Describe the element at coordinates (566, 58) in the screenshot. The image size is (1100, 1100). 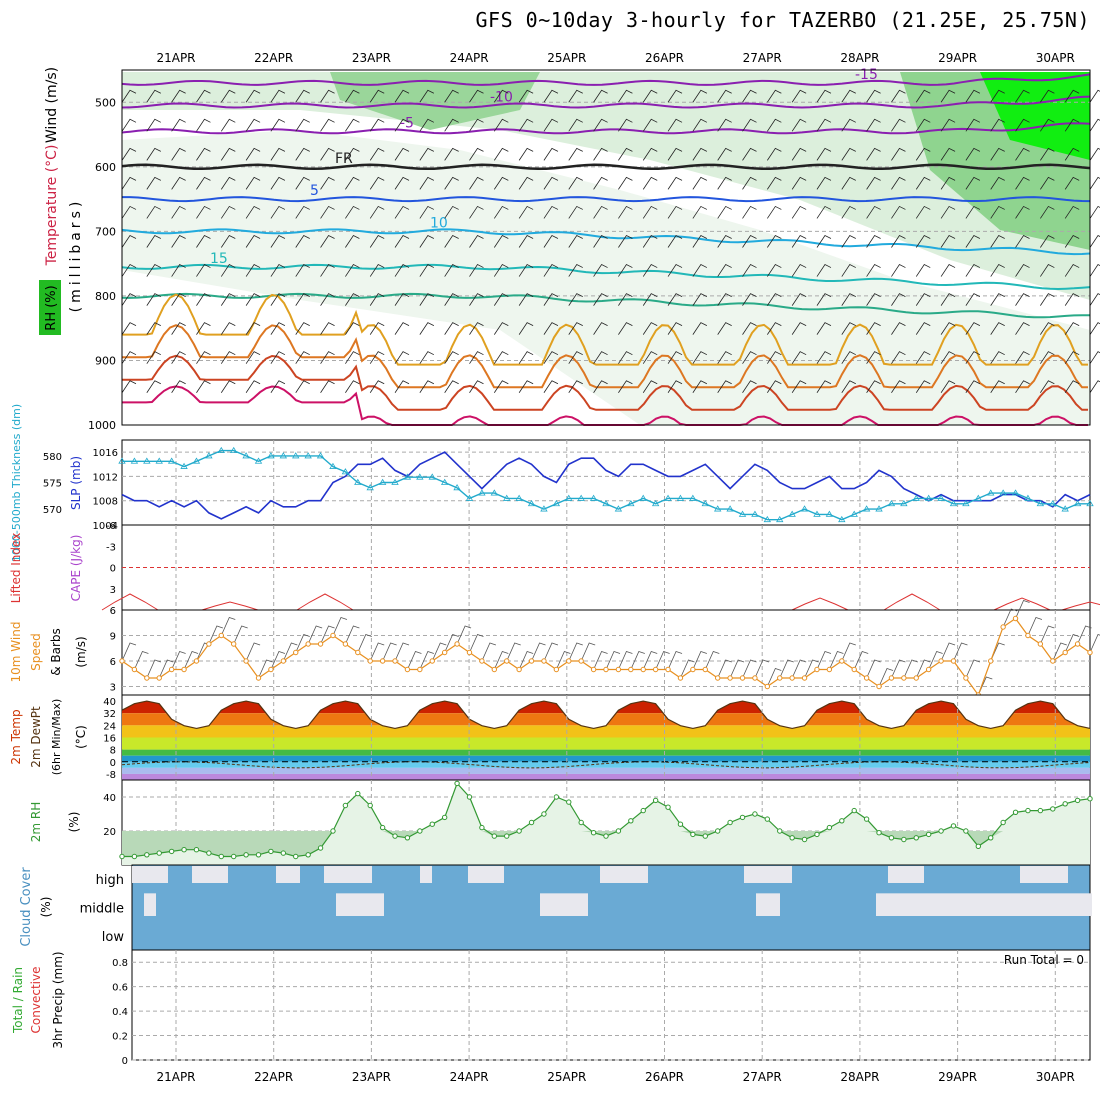
I see `top-date-label: 25APR` at that location.